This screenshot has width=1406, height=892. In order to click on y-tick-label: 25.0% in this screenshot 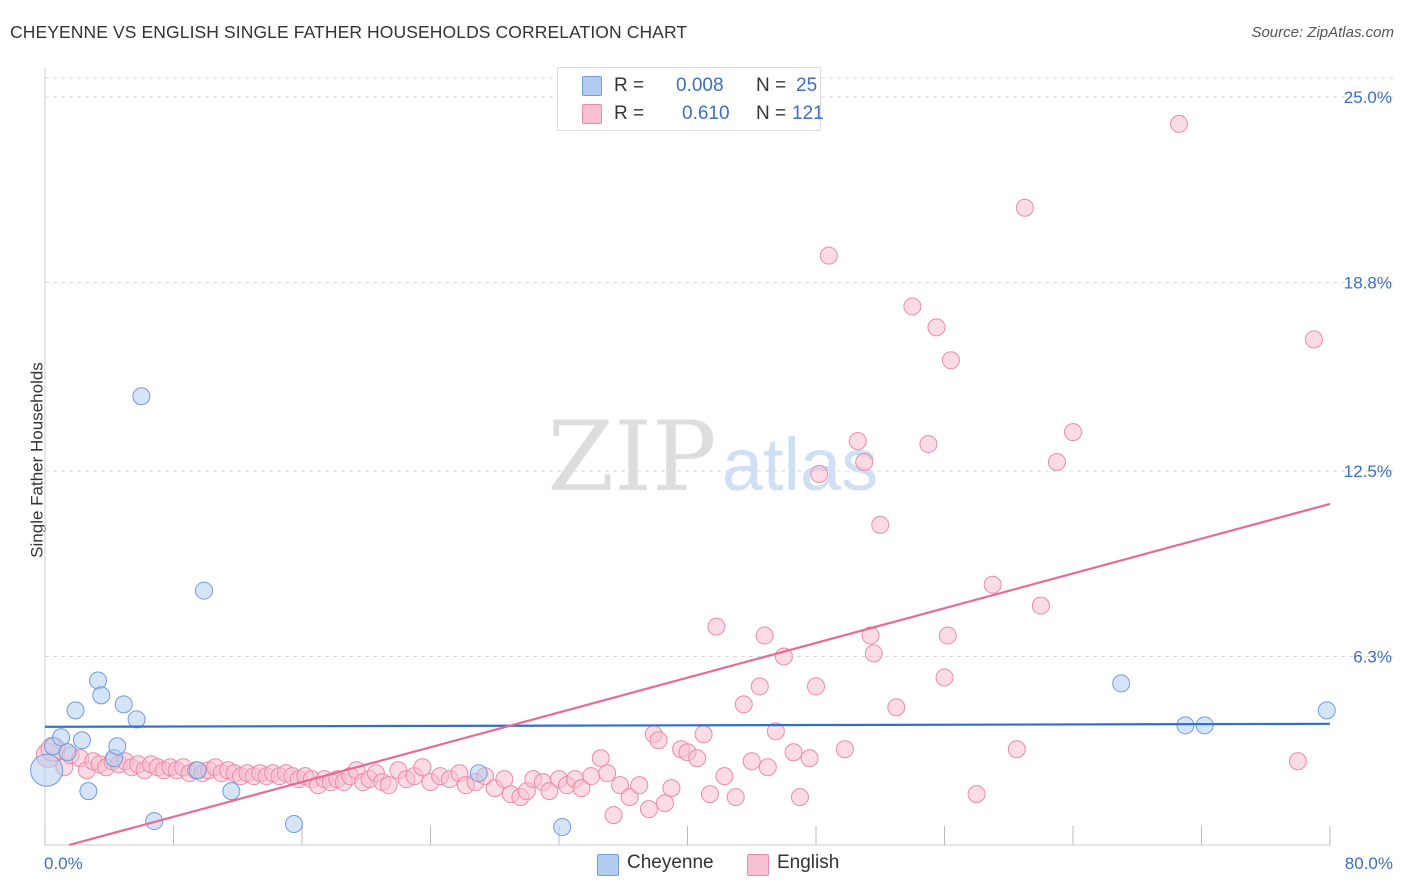, I will do `click(1368, 97)`.